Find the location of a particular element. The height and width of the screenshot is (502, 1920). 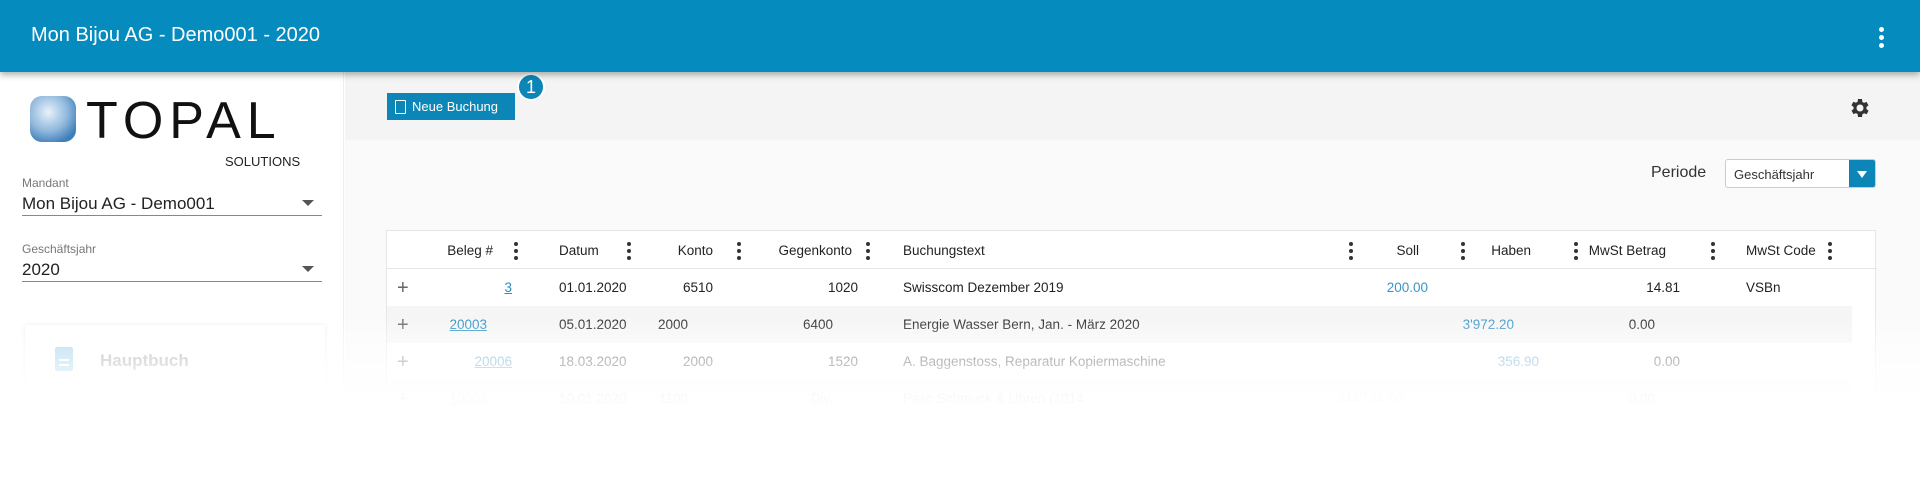

col-mwst-betrag: MwSt Betrag is located at coordinates (1627, 250).